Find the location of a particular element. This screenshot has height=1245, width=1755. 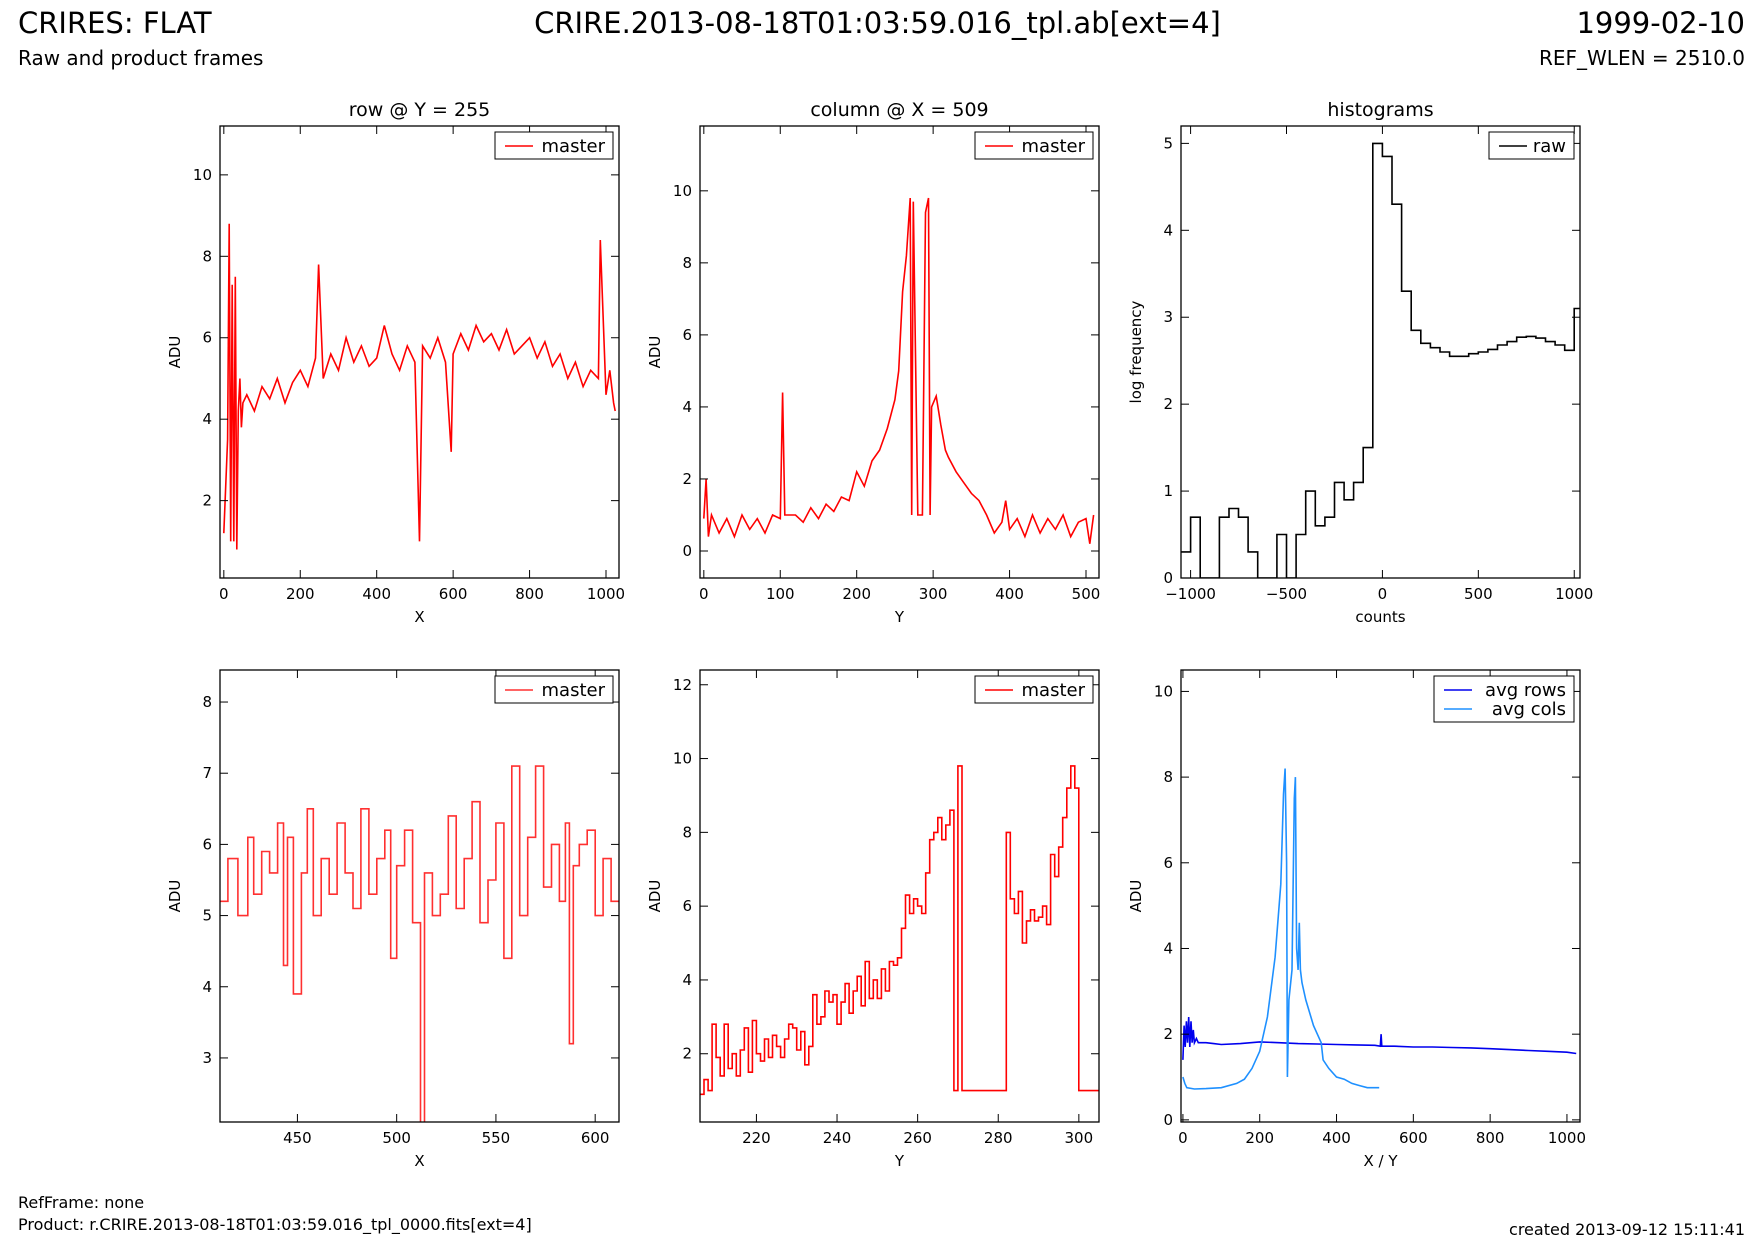

refframe-label: RefFrame: none is located at coordinates (81, 1202).